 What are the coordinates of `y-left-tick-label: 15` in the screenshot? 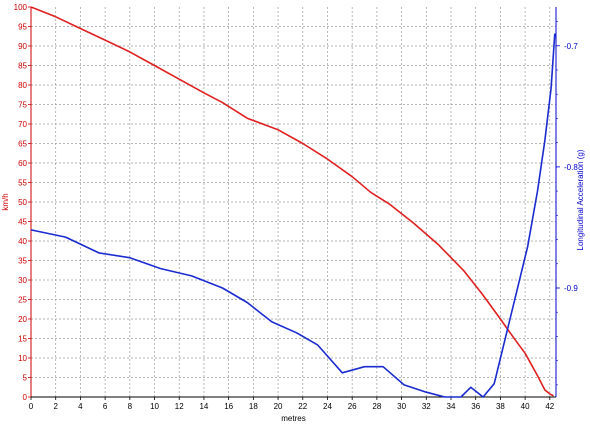 It's located at (22, 339).